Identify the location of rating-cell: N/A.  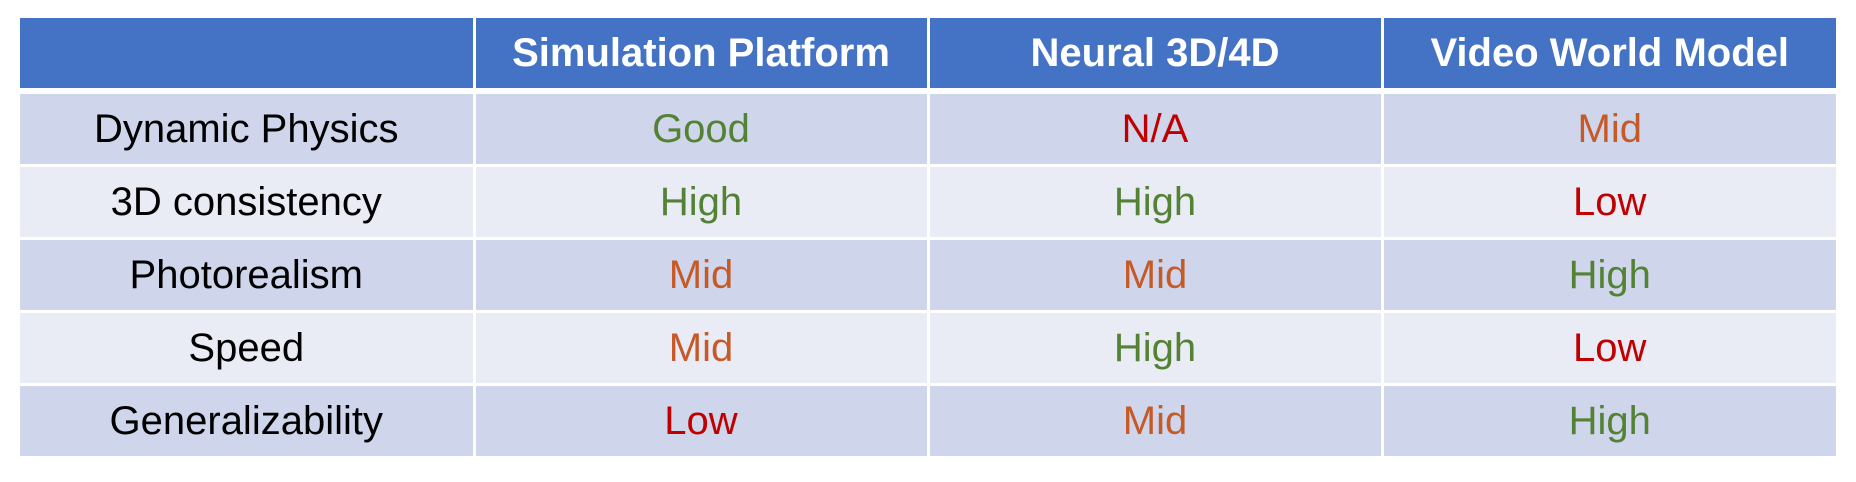
(1155, 128).